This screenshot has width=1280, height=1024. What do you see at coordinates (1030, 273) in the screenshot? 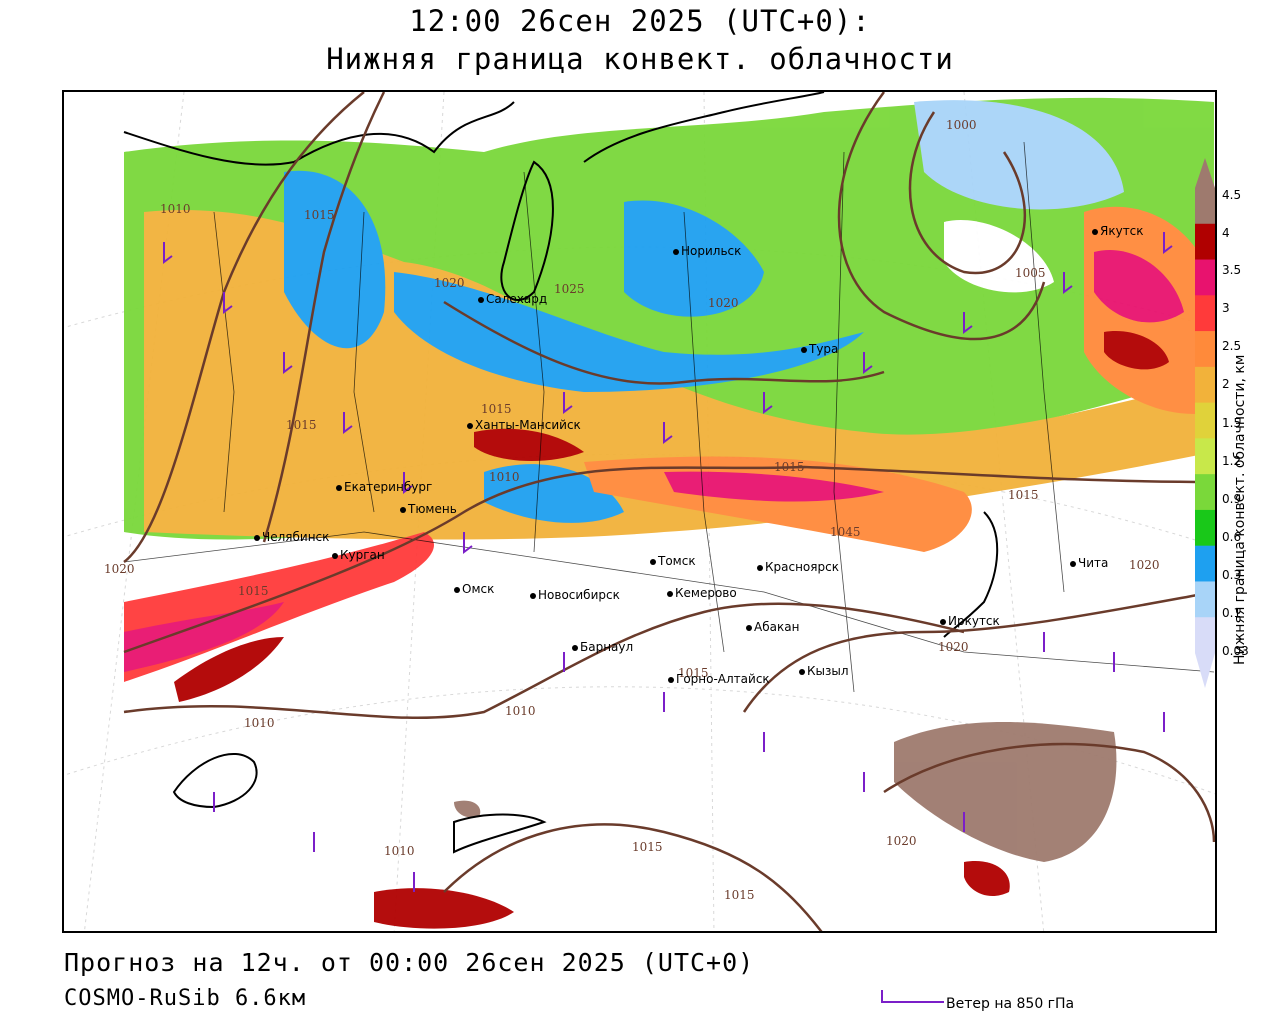
I see `isobar-label: 1005` at bounding box center [1030, 273].